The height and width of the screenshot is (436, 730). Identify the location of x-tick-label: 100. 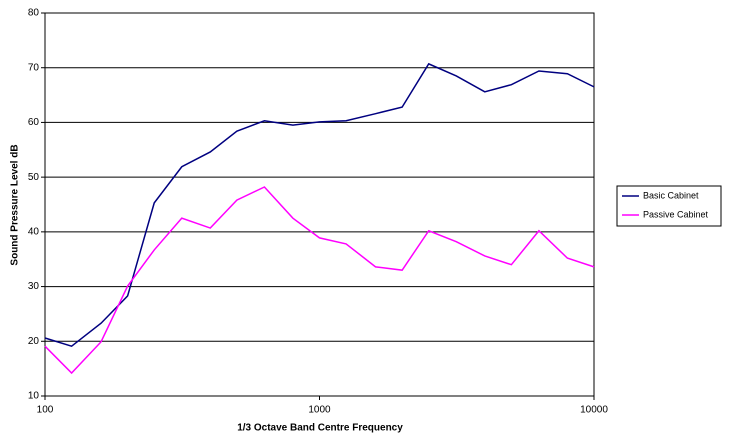
(45, 410).